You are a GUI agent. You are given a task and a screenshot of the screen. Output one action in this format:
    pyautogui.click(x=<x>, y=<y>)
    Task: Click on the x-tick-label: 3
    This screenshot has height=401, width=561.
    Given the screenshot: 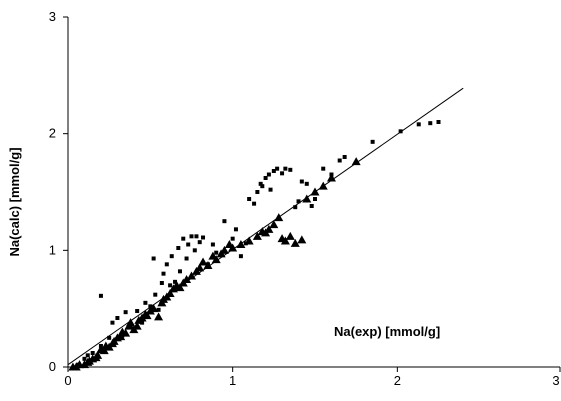 What is the action you would take?
    pyautogui.click(x=555, y=380)
    